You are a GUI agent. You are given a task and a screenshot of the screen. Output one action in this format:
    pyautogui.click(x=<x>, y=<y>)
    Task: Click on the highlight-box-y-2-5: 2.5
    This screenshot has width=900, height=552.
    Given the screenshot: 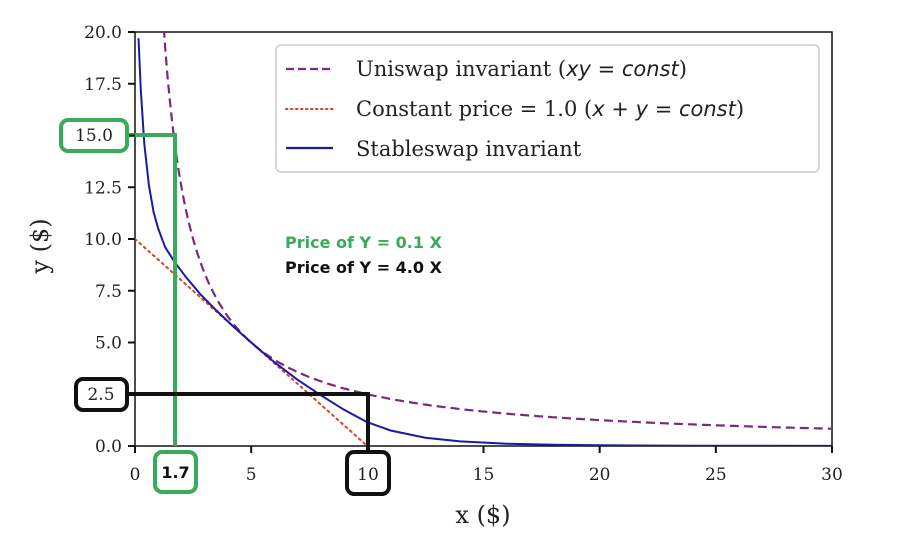 What is the action you would take?
    pyautogui.click(x=101, y=394)
    